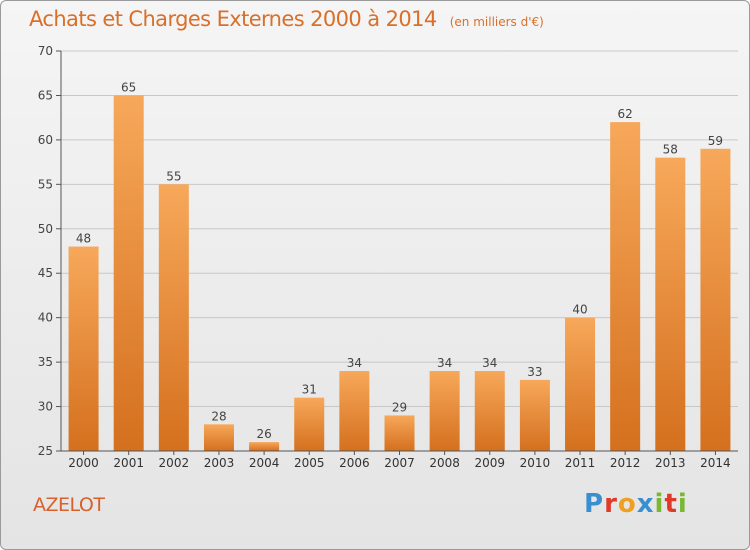 This screenshot has height=550, width=750. Describe the element at coordinates (173, 176) in the screenshot. I see `bar-value-label: 55` at that location.